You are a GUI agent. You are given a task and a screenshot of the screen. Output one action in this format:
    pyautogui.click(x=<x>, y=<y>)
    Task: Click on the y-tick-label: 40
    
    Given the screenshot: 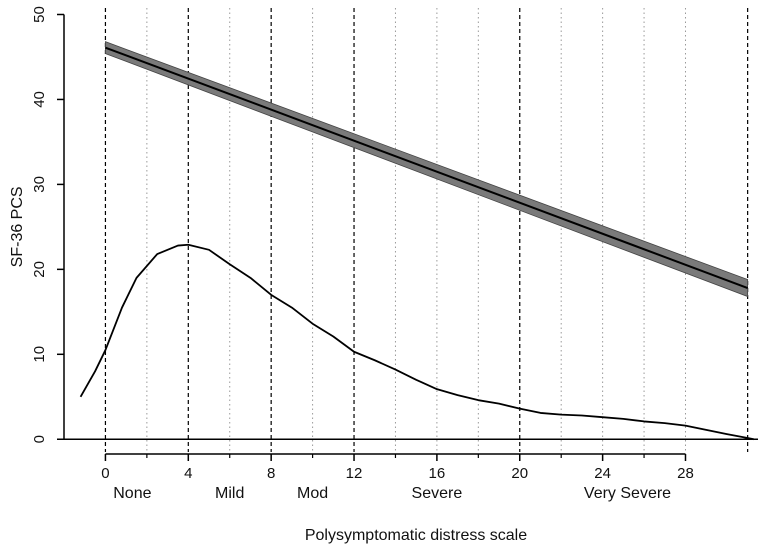 What is the action you would take?
    pyautogui.click(x=39, y=99)
    